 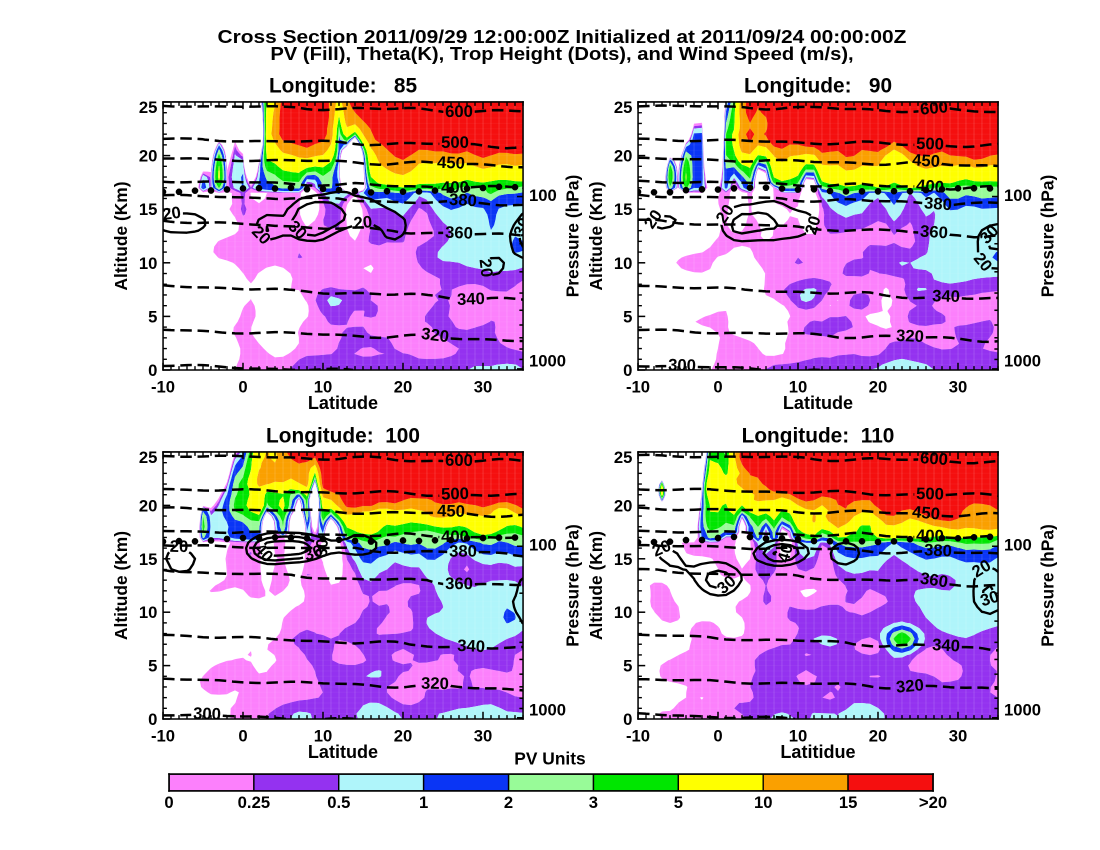 I want to click on svg-text: 3, so click(x=593, y=802).